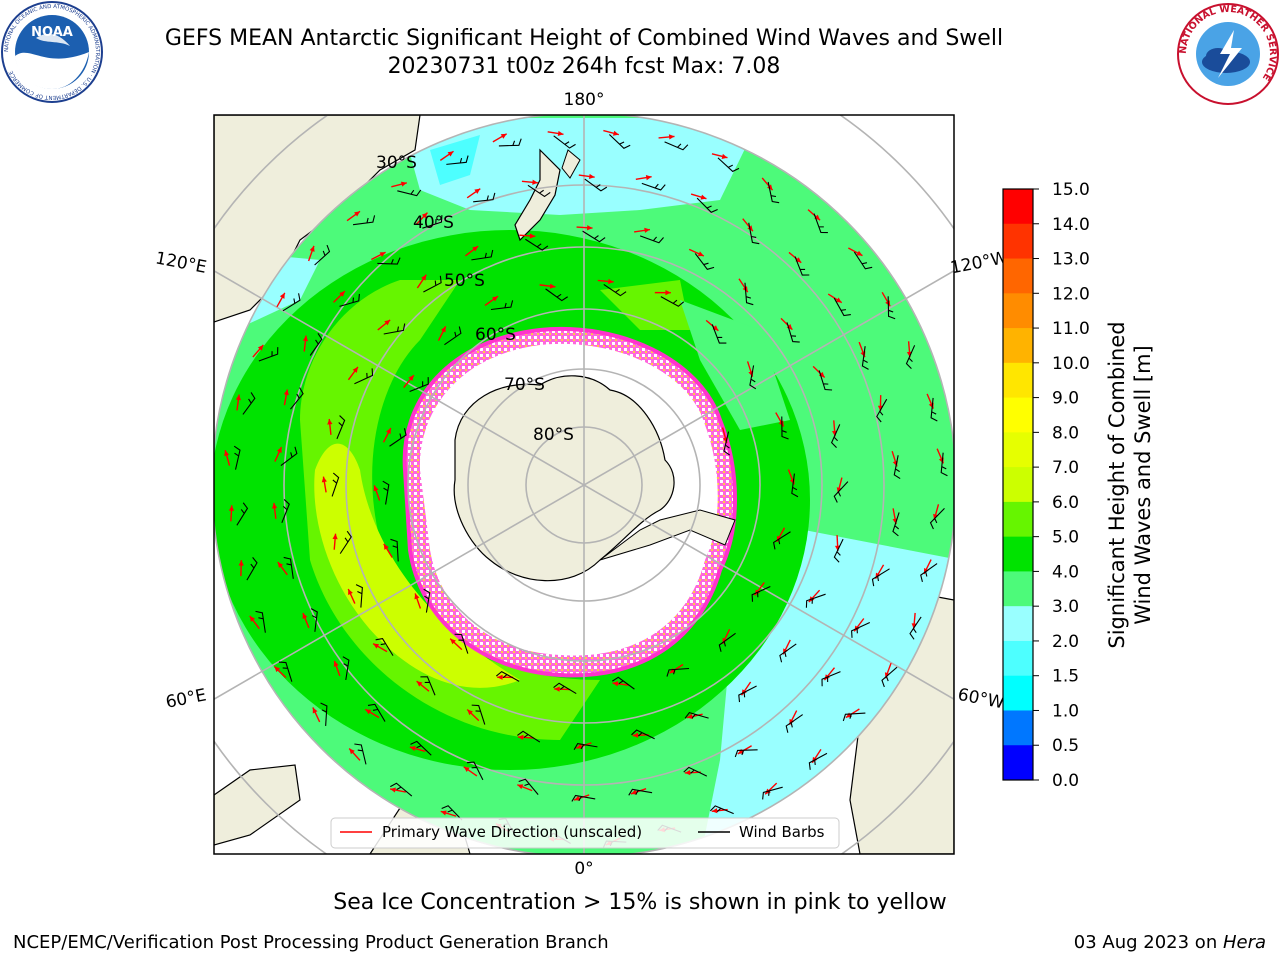 The image size is (1280, 960). Describe the element at coordinates (1071, 329) in the screenshot. I see `colorbar-tick-label: 11.0` at that location.